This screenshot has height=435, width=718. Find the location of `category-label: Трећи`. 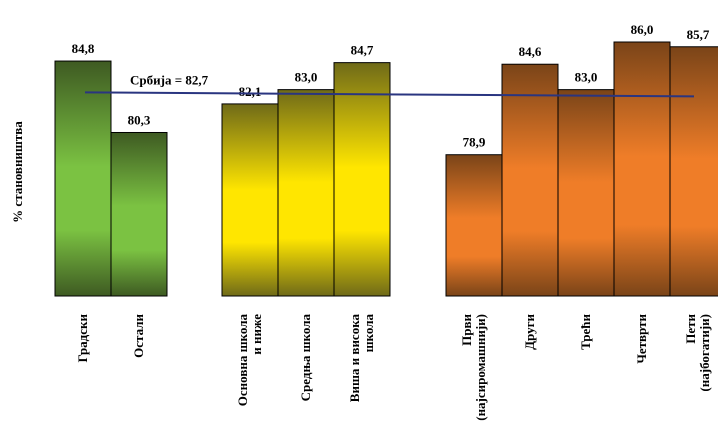

category-label: Трећи is located at coordinates (585, 332).